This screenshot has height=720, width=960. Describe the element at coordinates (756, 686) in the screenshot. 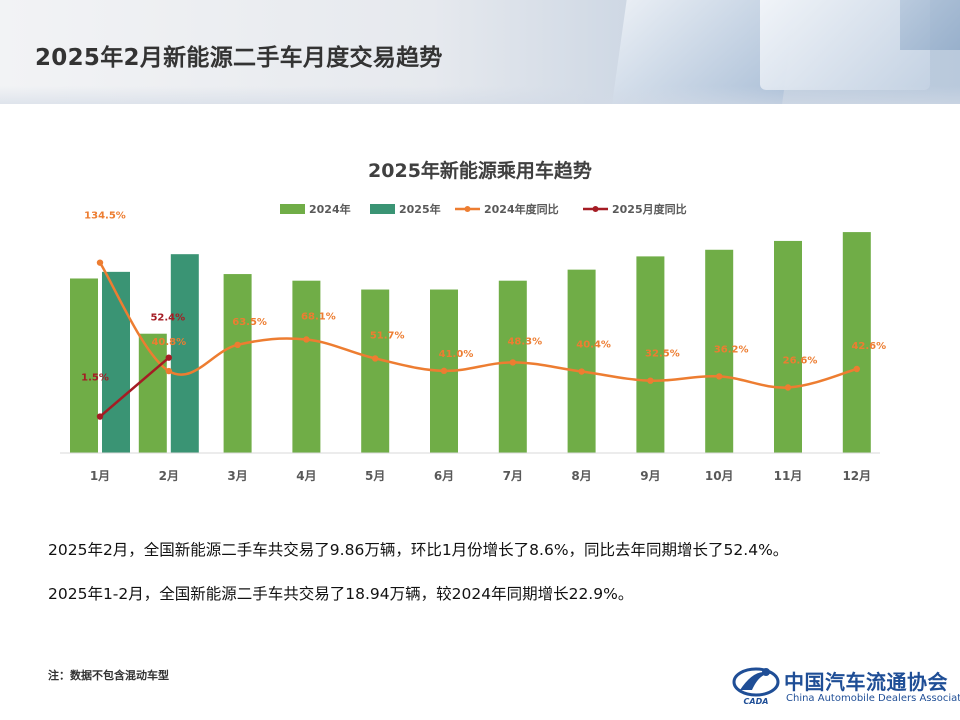

I see `logo-mark-icon: CADA` at that location.